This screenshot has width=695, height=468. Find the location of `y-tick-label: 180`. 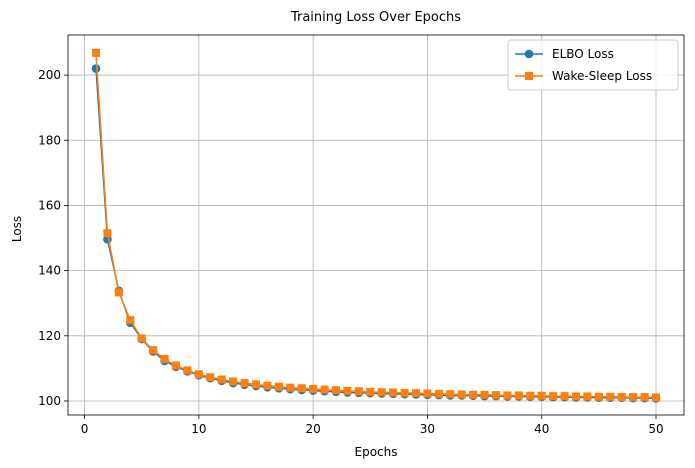

y-tick-label: 180 is located at coordinates (49, 140).